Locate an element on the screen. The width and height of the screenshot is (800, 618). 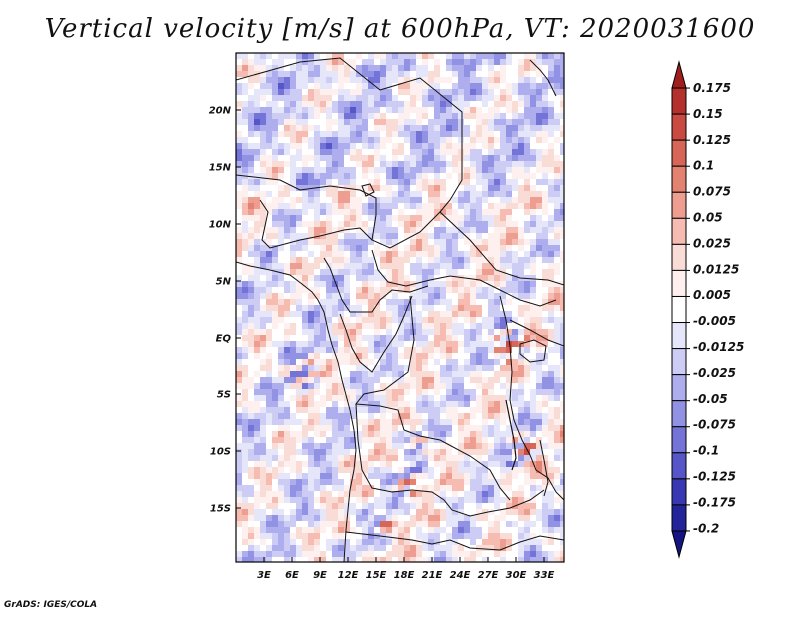
colorbar-label: 0.005 is located at coordinates (712, 295).